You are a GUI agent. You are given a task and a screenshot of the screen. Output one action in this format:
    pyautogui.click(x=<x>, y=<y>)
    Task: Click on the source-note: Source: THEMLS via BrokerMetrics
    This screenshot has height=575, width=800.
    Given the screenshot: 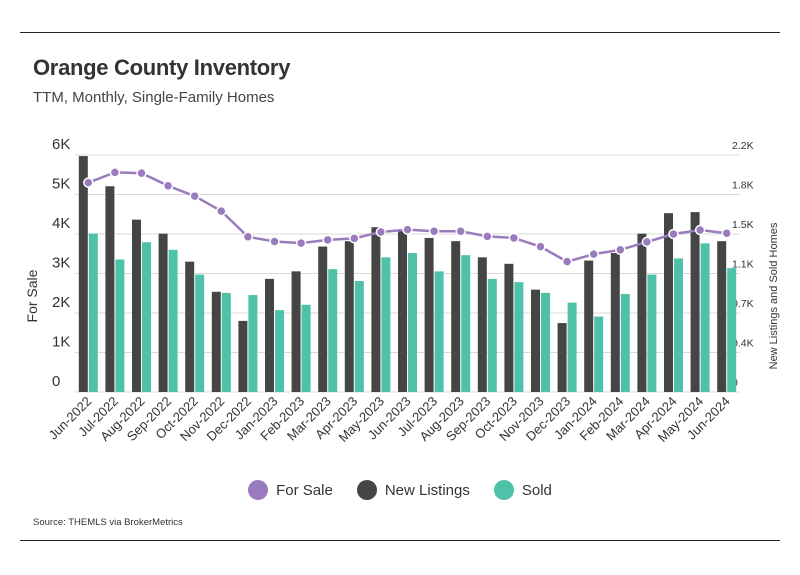 What is the action you would take?
    pyautogui.click(x=108, y=522)
    